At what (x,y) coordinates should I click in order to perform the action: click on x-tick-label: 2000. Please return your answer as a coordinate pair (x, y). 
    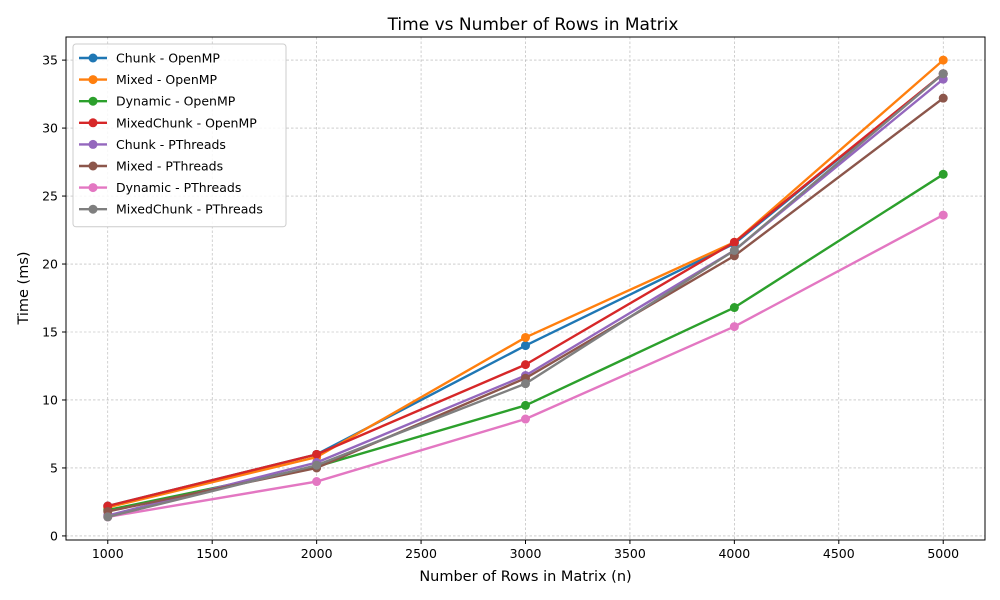
    Looking at the image, I should click on (317, 553).